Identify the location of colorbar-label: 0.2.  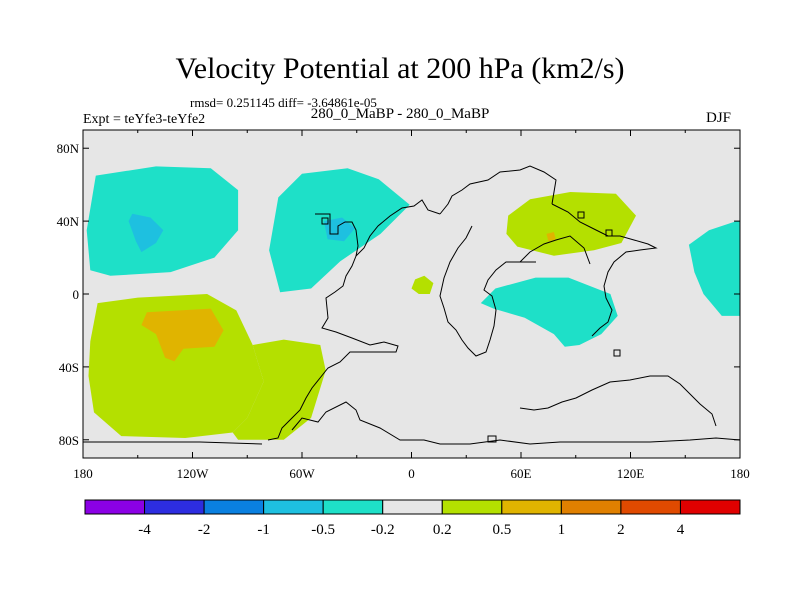
(442, 530).